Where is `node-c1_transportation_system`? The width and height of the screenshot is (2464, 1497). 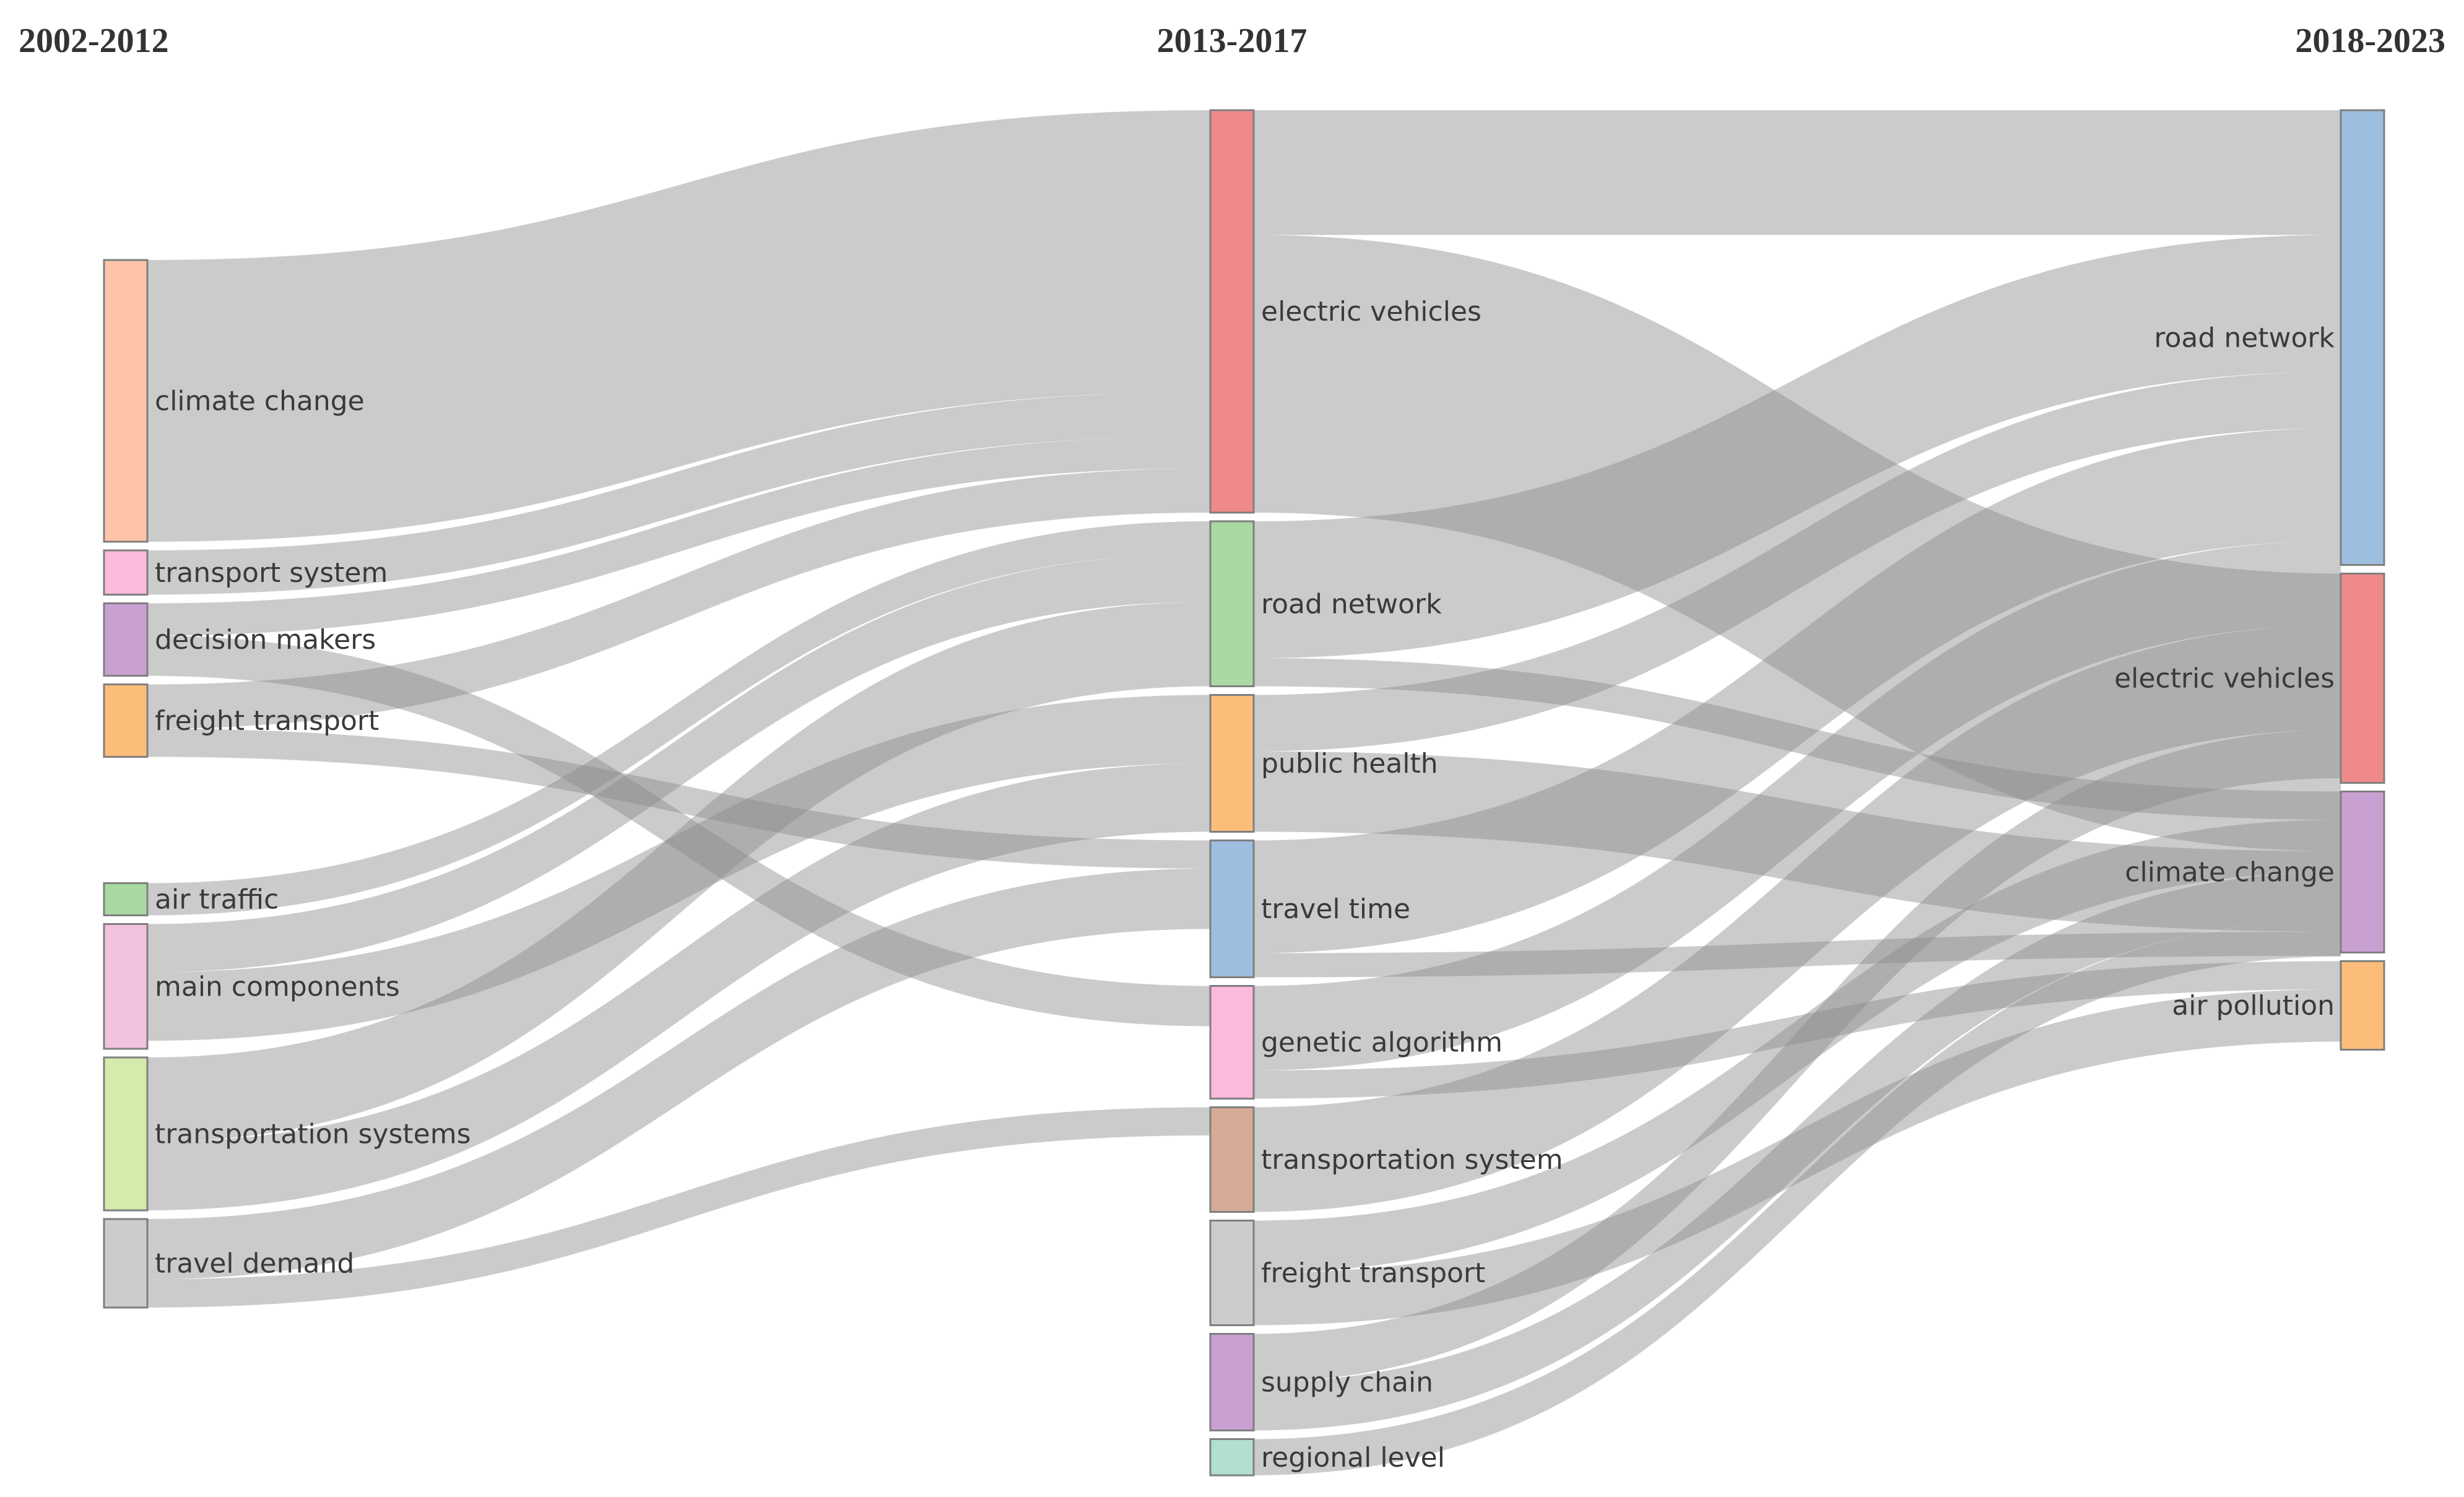
node-c1_transportation_system is located at coordinates (1232, 1159).